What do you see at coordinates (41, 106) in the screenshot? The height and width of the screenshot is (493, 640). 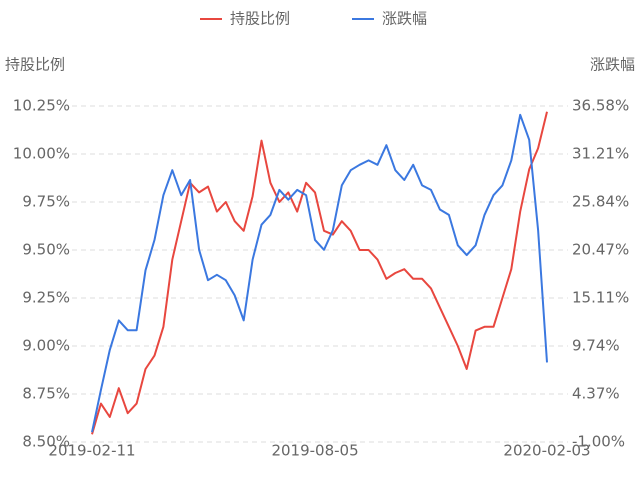 I see `y-tick-label: 10.25%` at bounding box center [41, 106].